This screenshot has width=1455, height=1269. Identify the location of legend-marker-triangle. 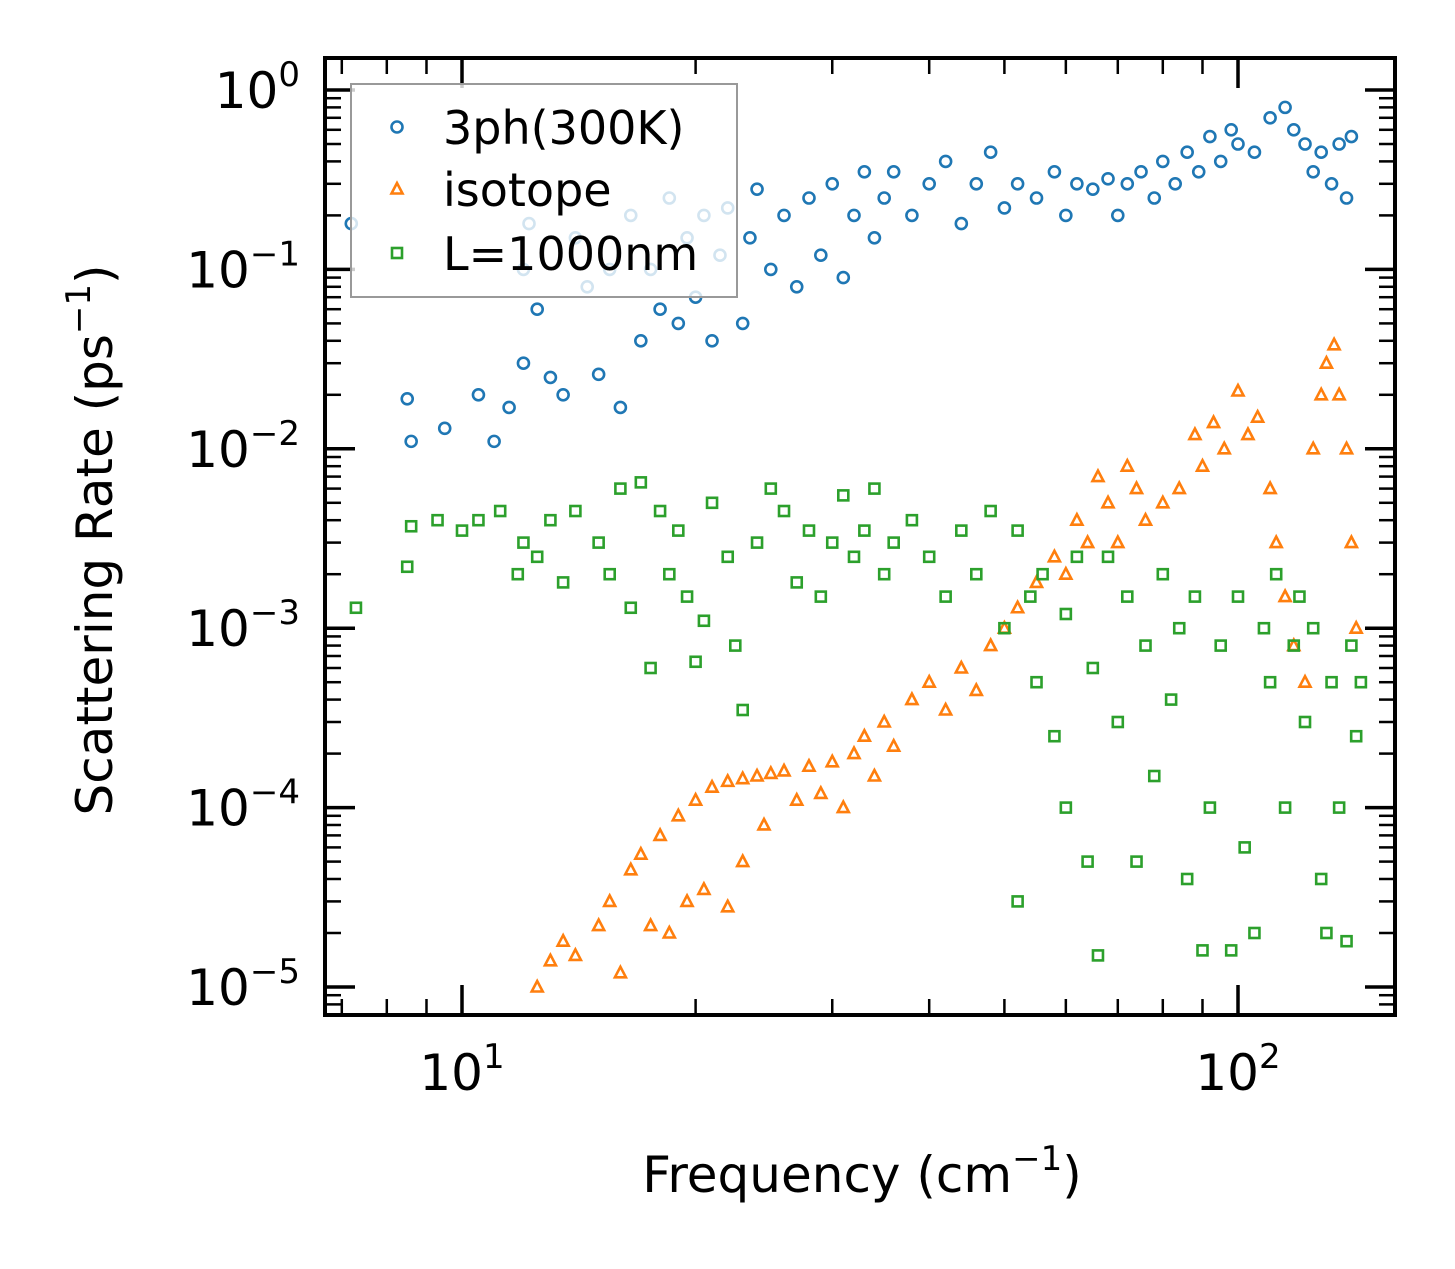
(397, 187).